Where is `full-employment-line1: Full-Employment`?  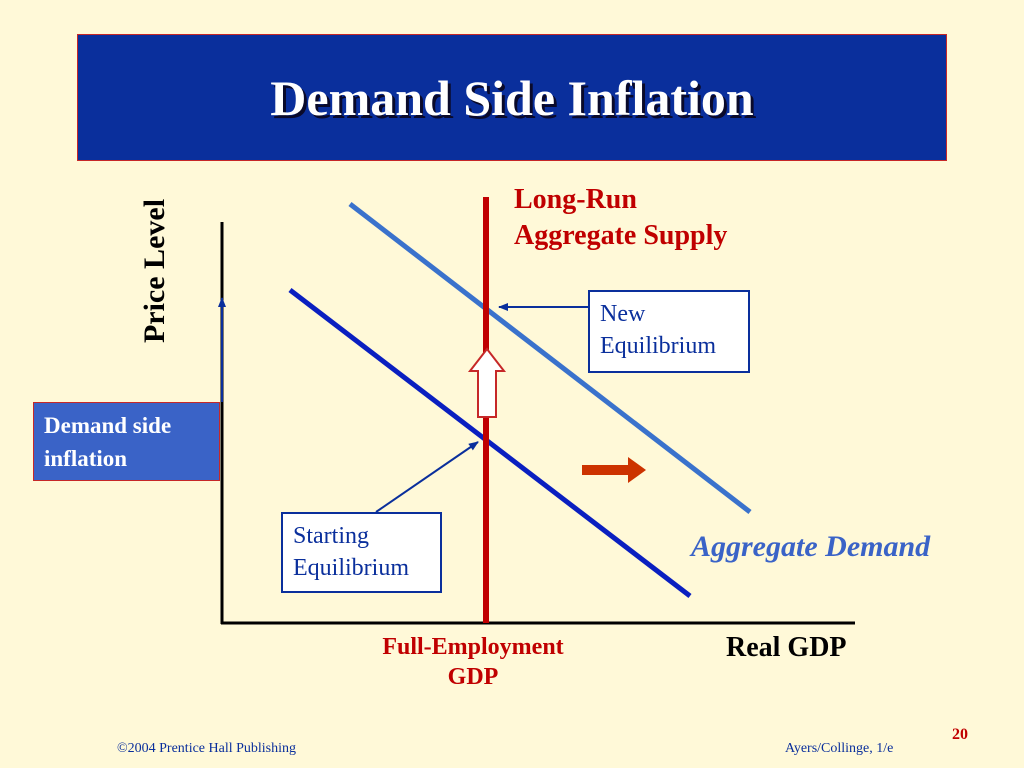
full-employment-line1: Full-Employment is located at coordinates (473, 647).